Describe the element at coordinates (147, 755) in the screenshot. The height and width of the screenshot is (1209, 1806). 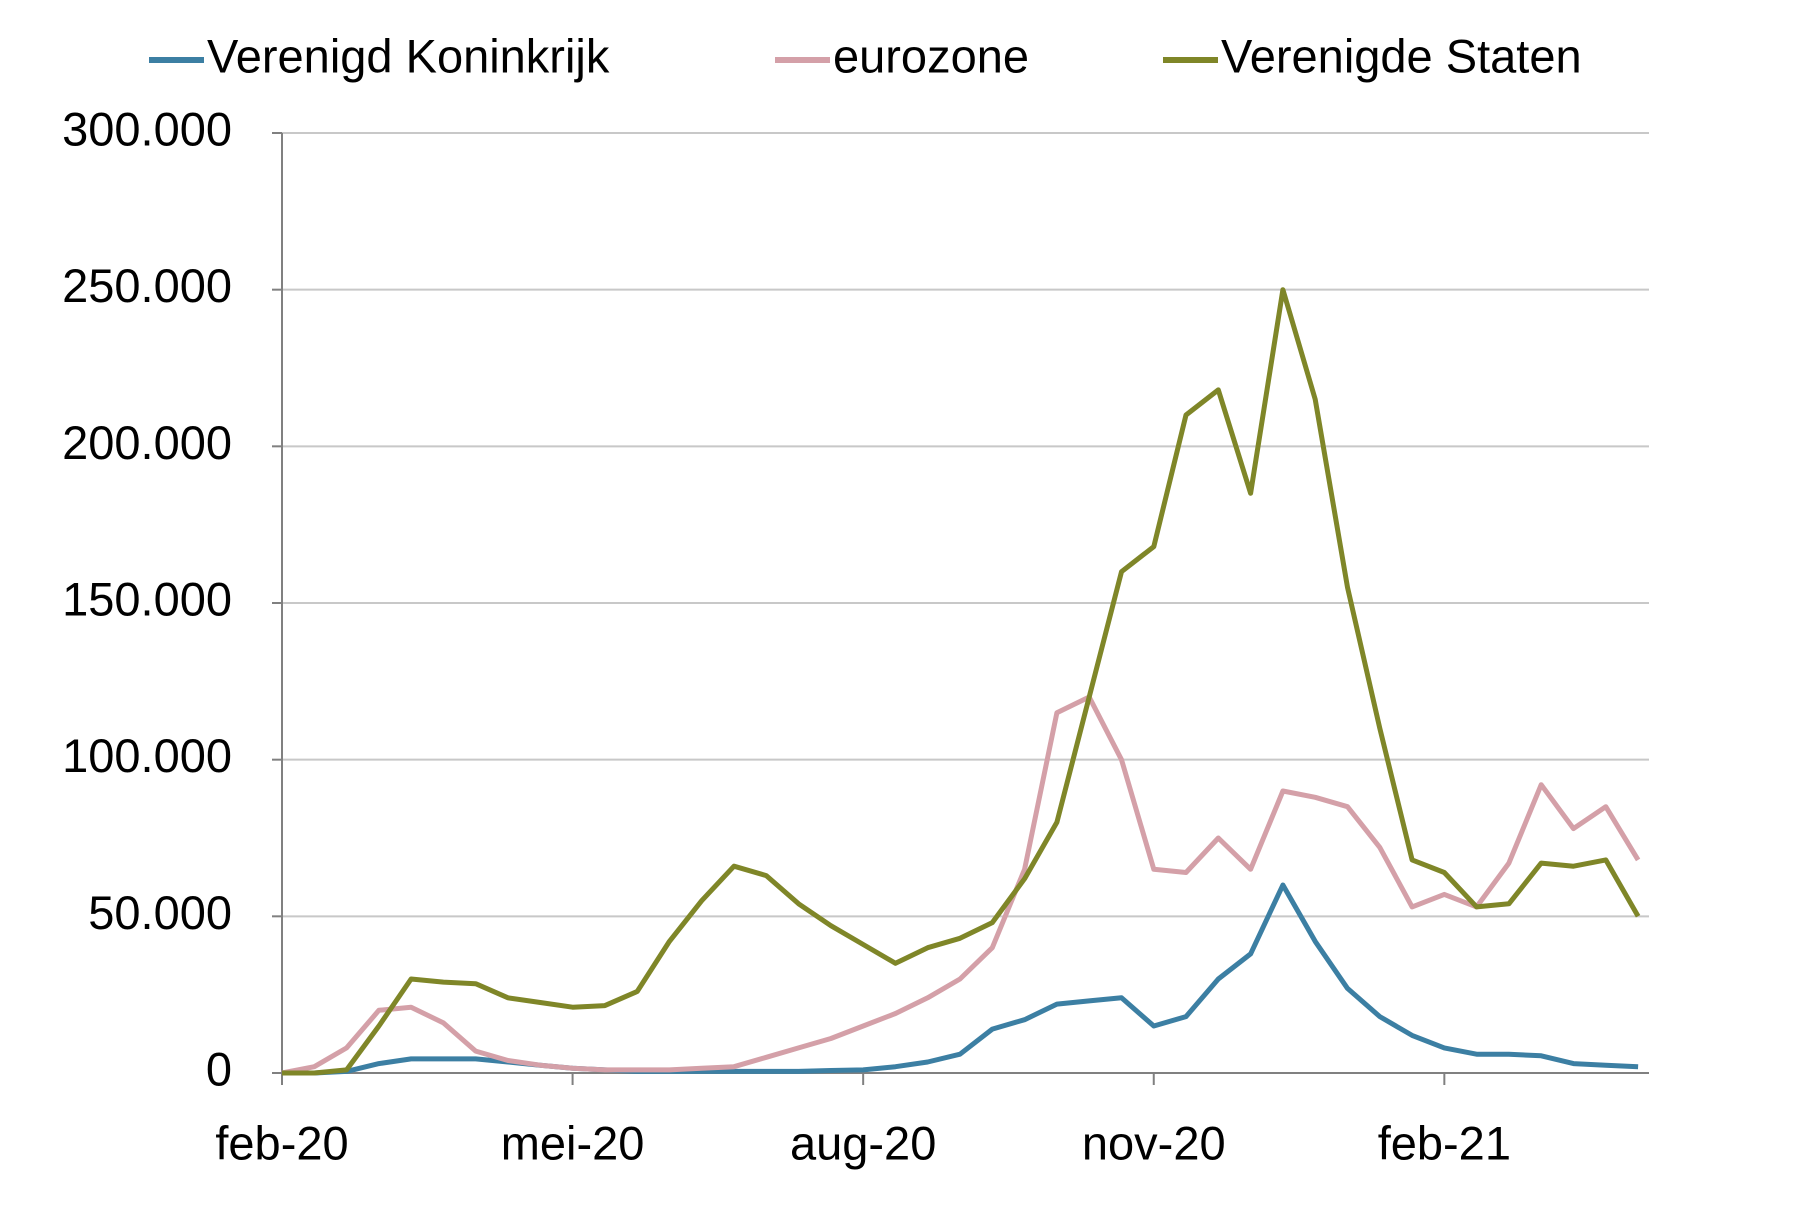
I see `y-tick-label: 100.000` at that location.